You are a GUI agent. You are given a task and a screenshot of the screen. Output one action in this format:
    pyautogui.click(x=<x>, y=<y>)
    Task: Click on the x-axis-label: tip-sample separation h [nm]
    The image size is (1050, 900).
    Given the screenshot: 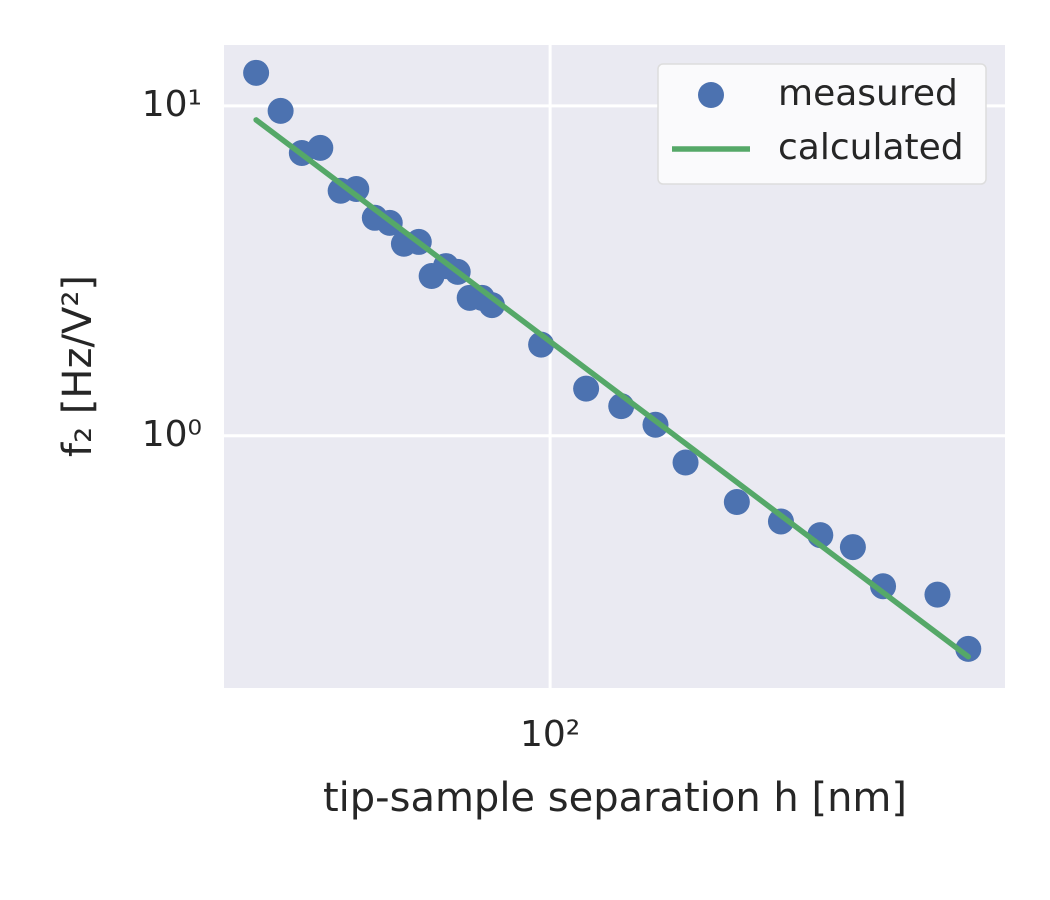 What is the action you would take?
    pyautogui.click(x=615, y=798)
    